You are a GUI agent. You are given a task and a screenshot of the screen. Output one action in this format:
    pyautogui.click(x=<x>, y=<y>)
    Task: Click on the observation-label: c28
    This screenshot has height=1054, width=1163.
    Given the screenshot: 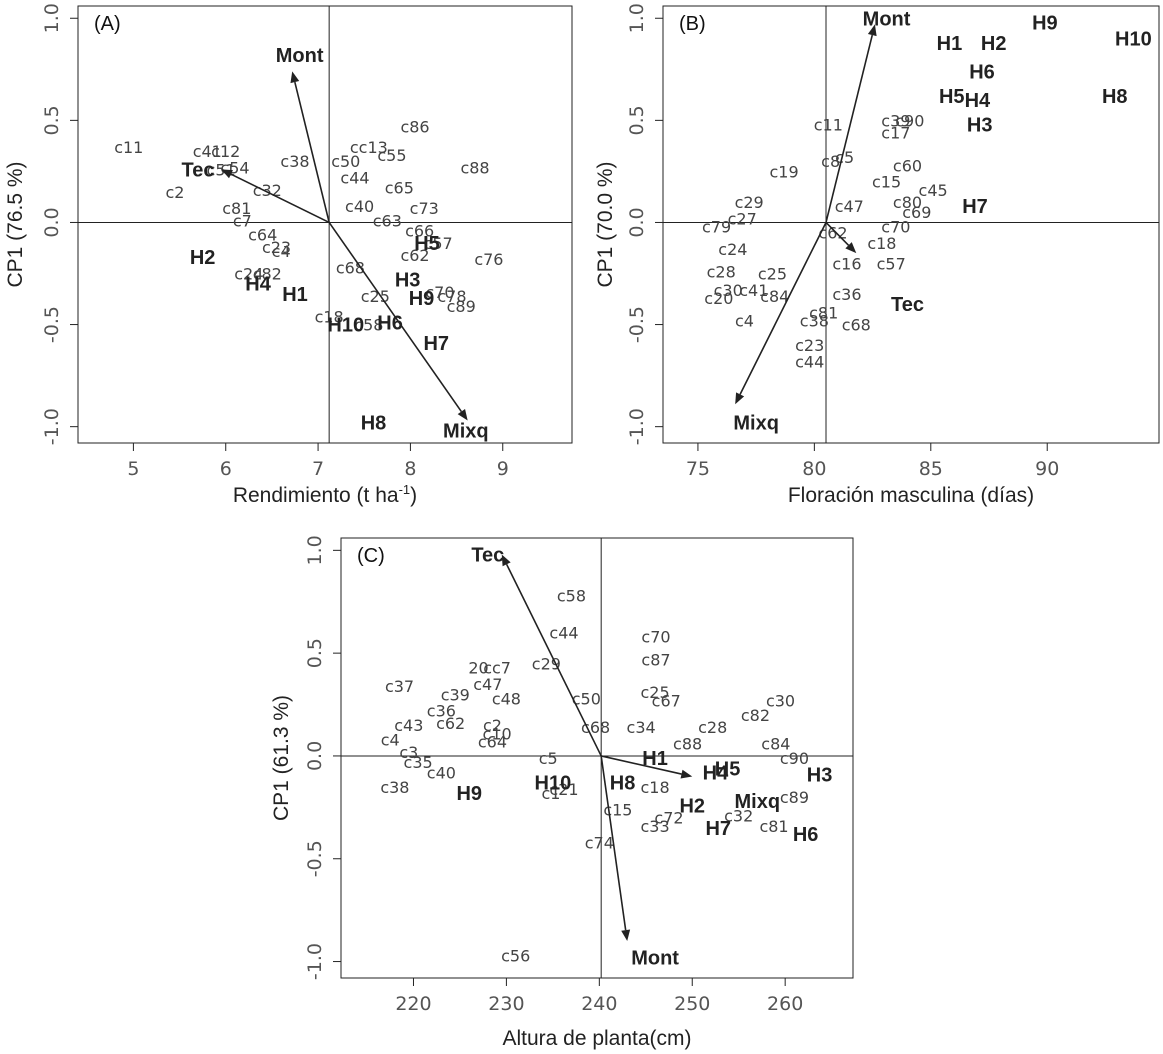 What is the action you would take?
    pyautogui.click(x=721, y=271)
    